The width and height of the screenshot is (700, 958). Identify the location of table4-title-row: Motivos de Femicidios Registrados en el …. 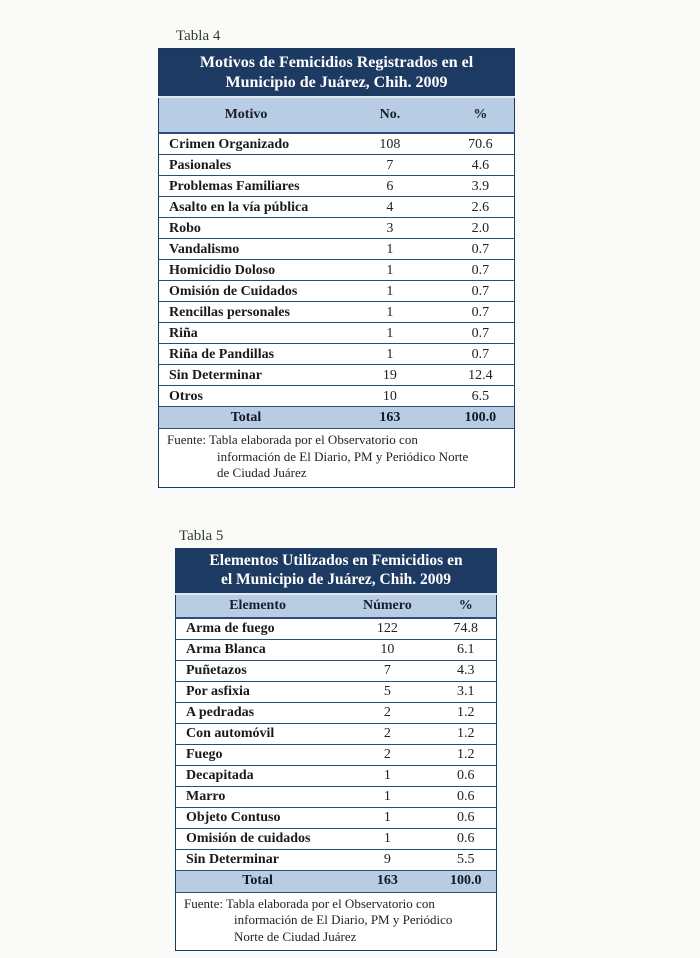
(336, 73).